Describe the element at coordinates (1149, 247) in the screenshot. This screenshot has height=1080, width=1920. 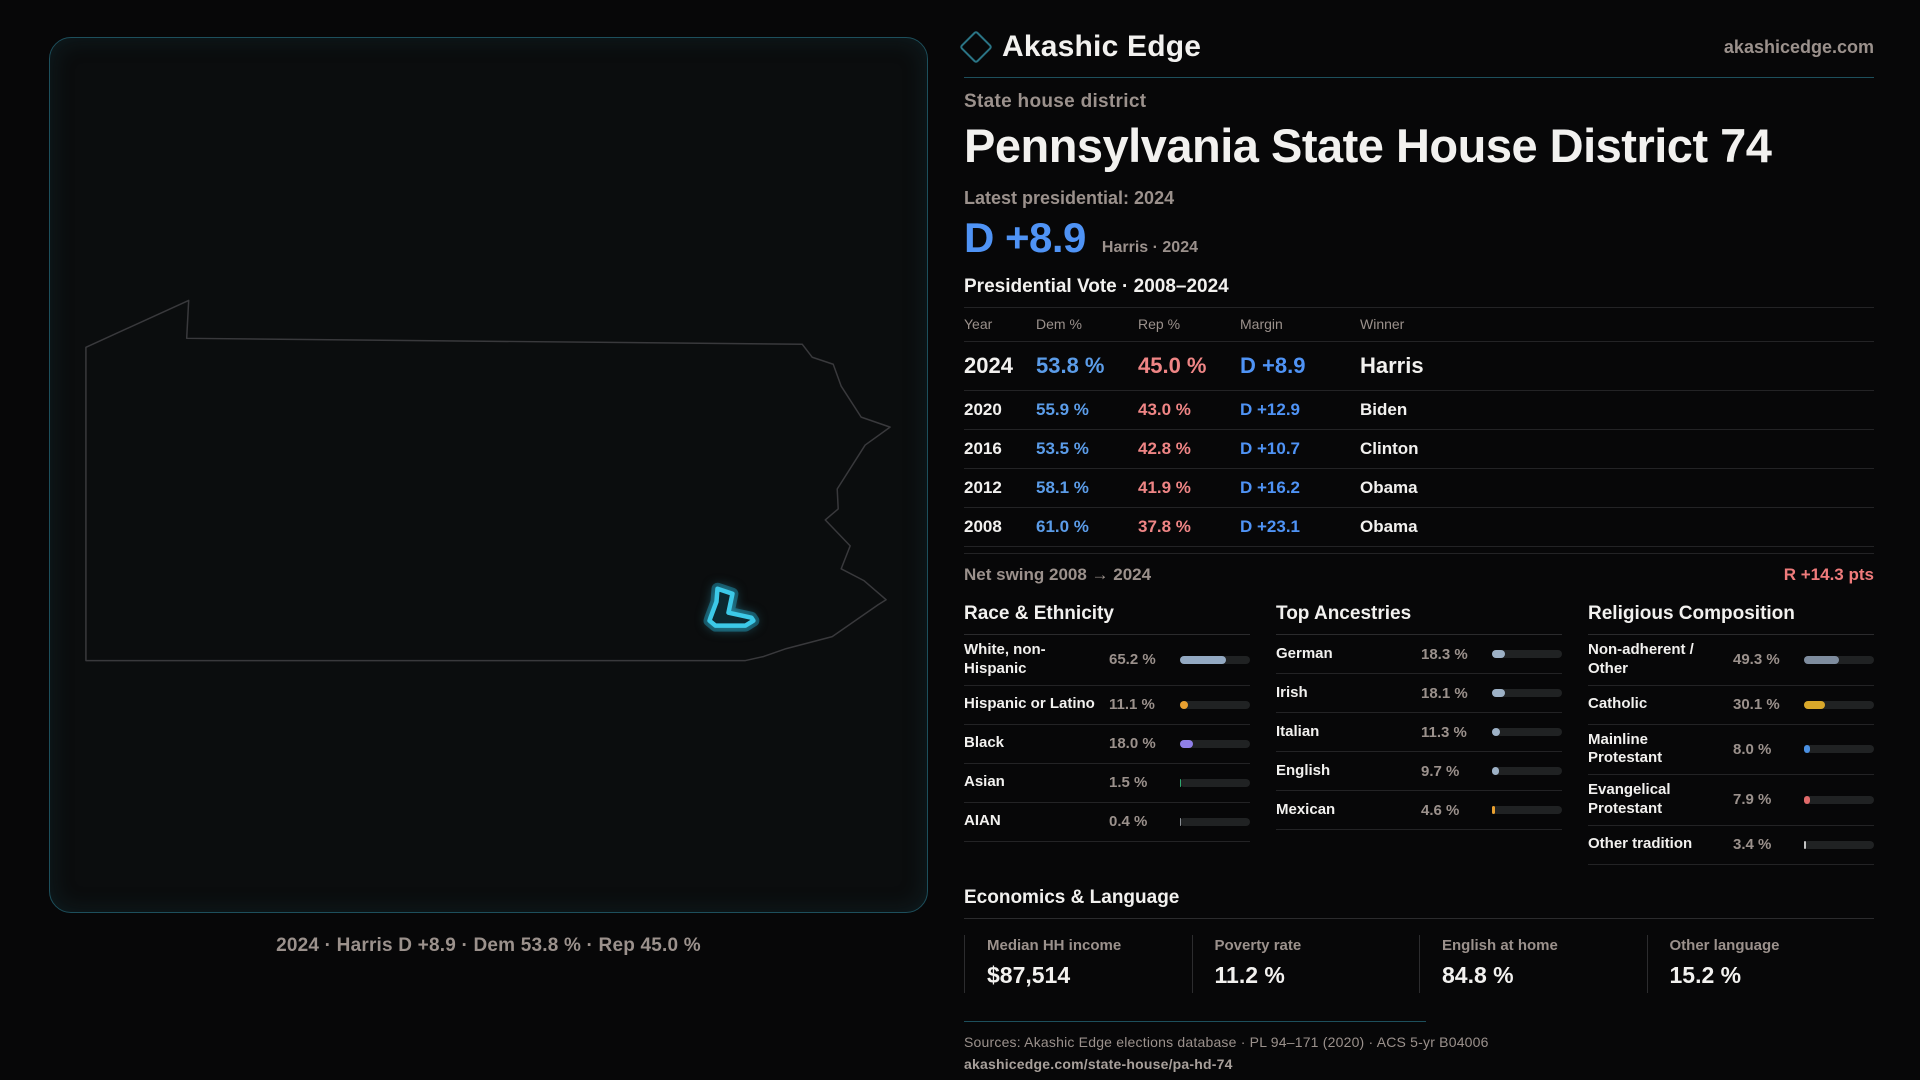
I see `headline-margin-note: Harris · 2024` at that location.